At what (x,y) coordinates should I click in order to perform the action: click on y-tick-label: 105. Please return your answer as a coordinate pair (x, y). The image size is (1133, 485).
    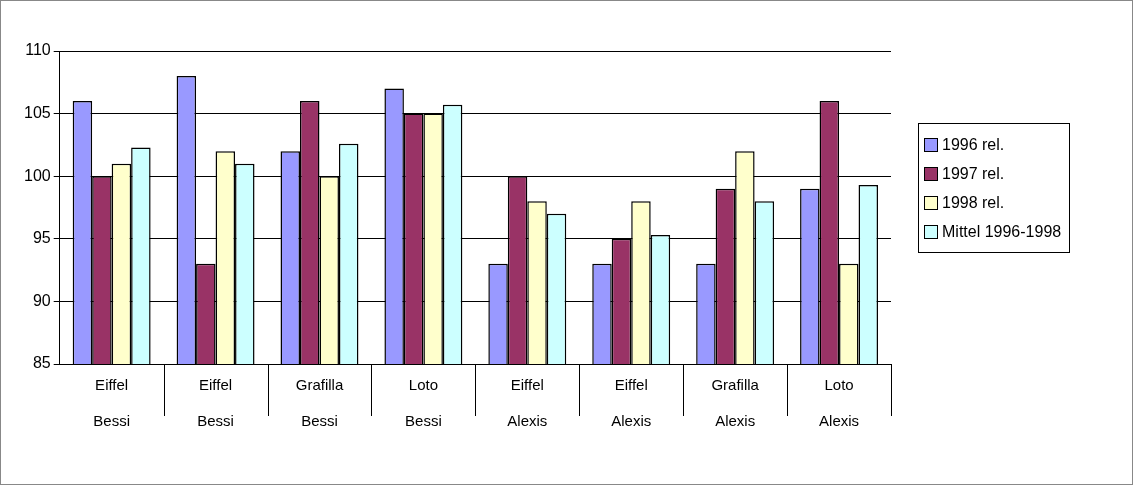
    Looking at the image, I should click on (37, 113).